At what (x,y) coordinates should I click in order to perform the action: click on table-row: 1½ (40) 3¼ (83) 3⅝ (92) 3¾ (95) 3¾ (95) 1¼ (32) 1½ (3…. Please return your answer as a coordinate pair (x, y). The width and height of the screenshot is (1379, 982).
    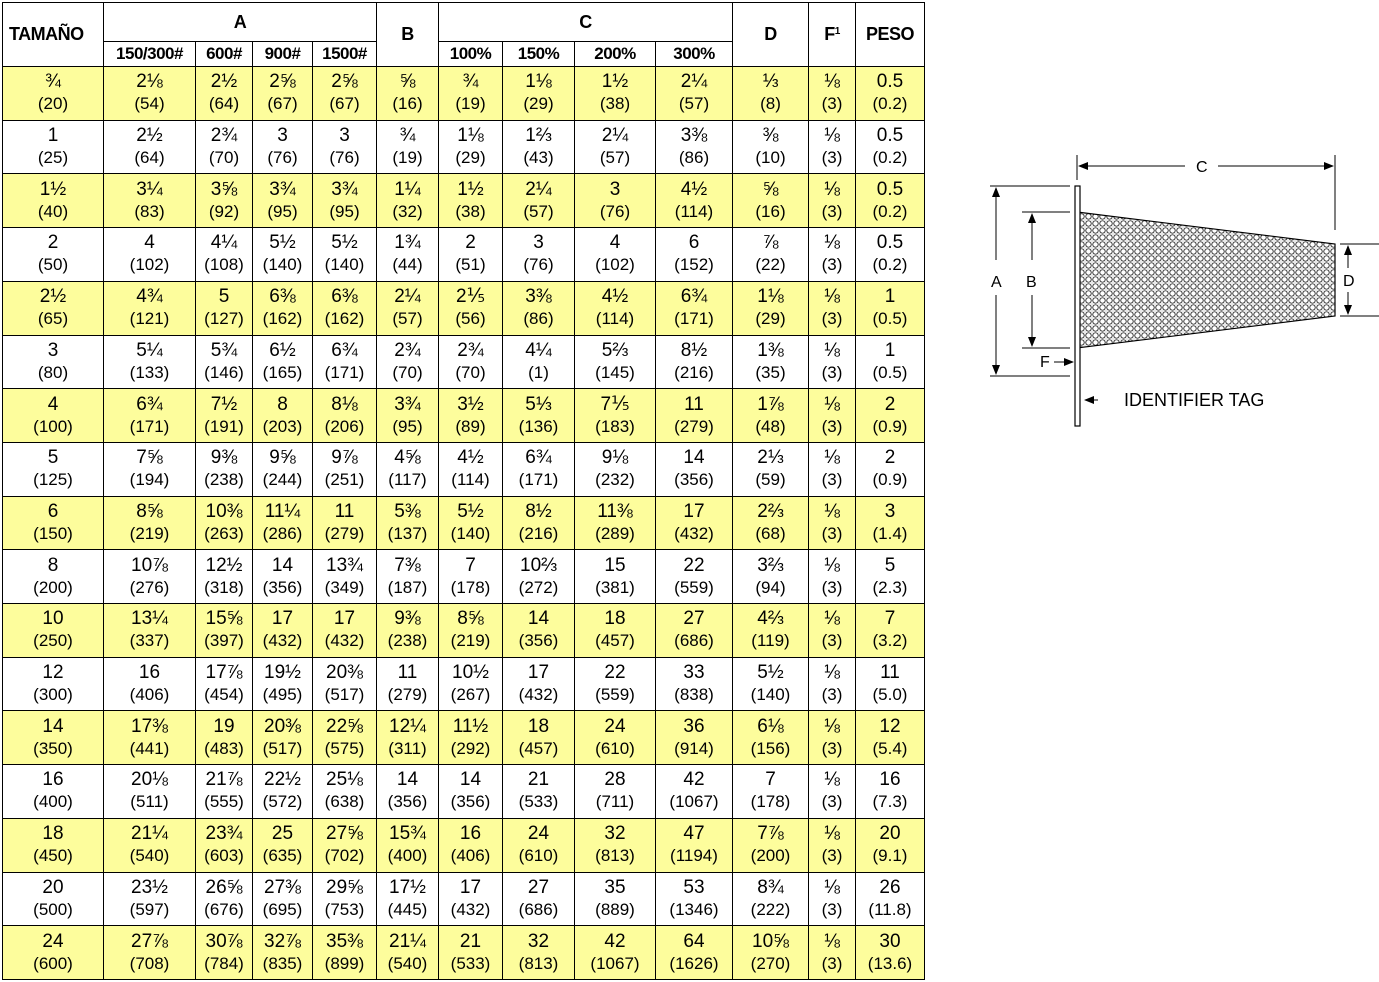
    Looking at the image, I should click on (463, 201).